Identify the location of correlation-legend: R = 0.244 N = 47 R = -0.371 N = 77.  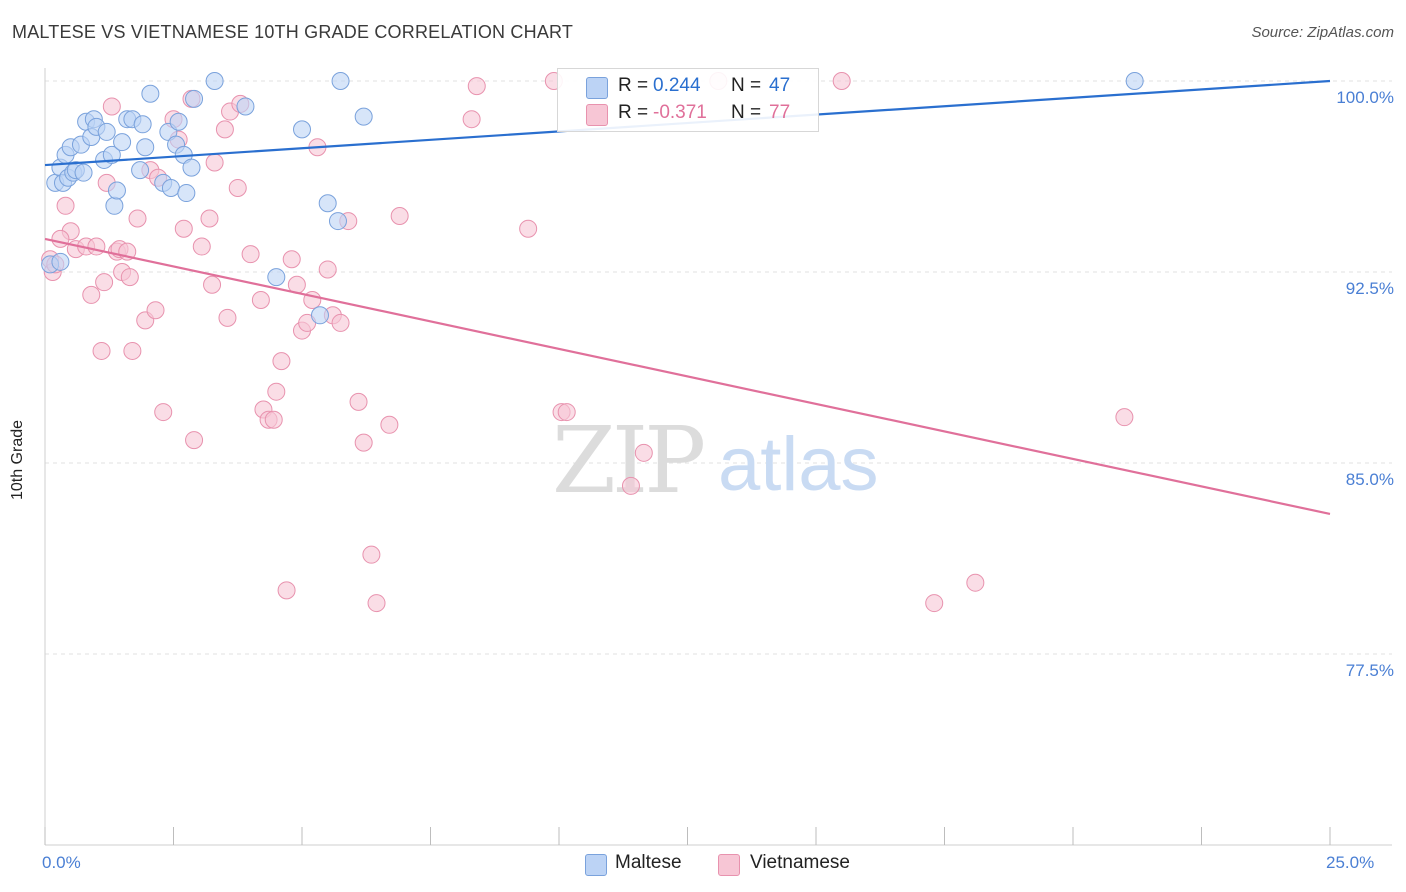
(688, 100).